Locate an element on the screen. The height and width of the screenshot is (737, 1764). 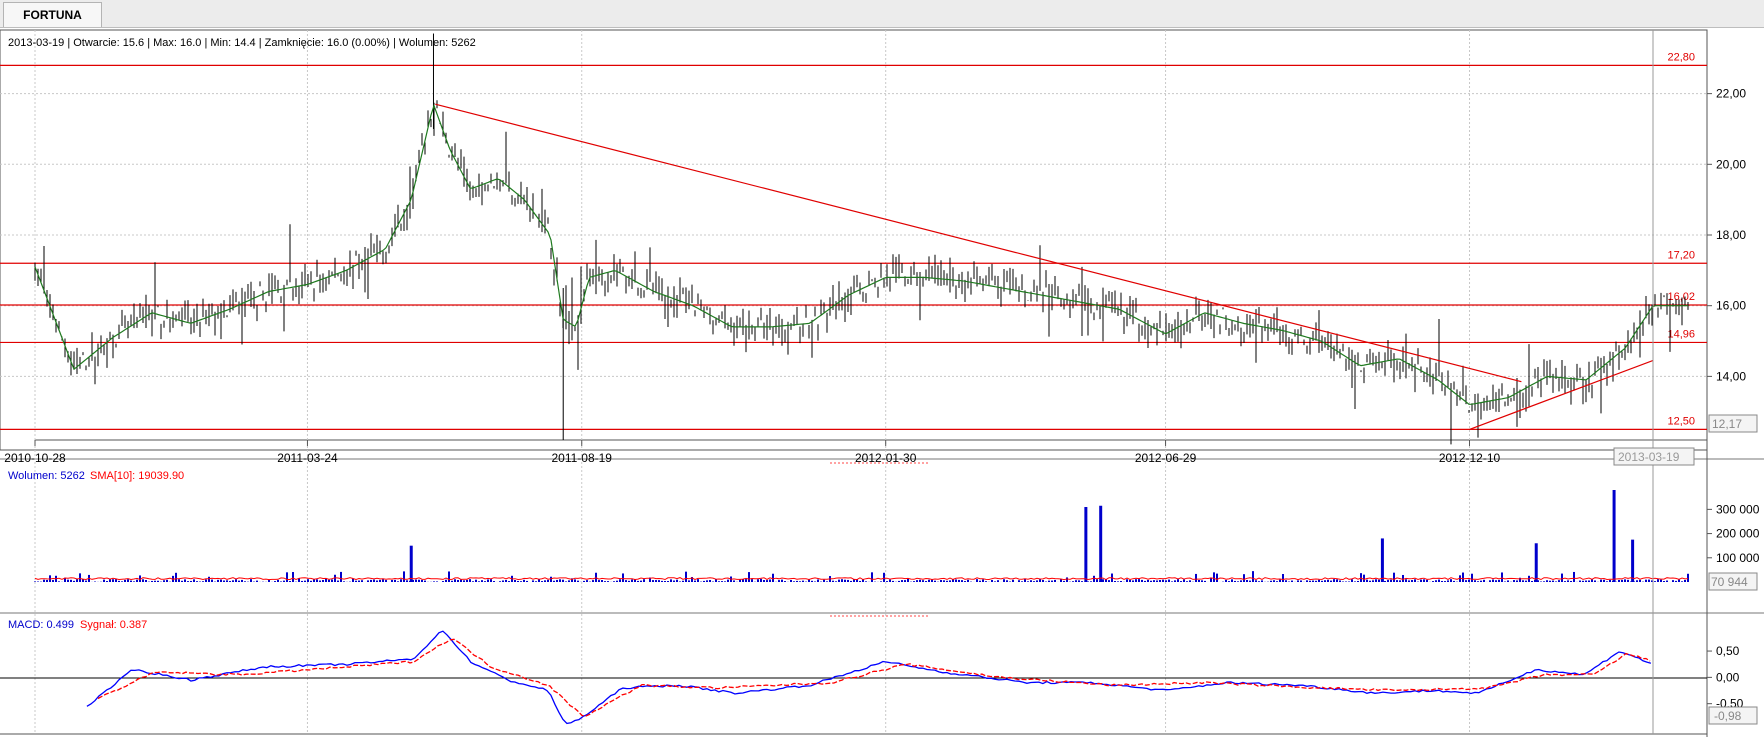
macd-line is located at coordinates (869, 677).